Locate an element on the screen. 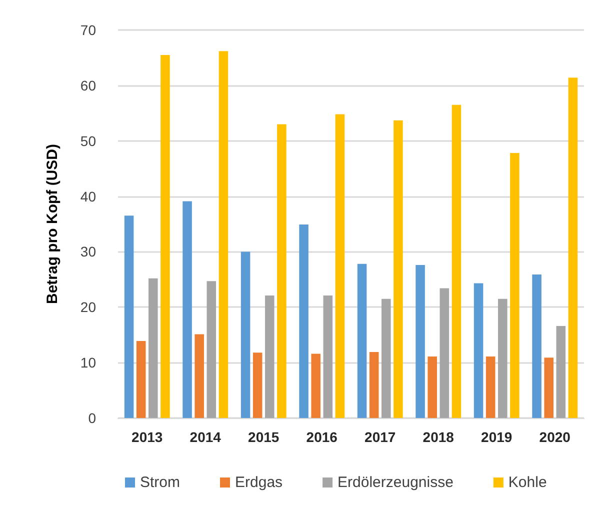 This screenshot has height=513, width=604. y-tick-label: 10 is located at coordinates (88, 362).